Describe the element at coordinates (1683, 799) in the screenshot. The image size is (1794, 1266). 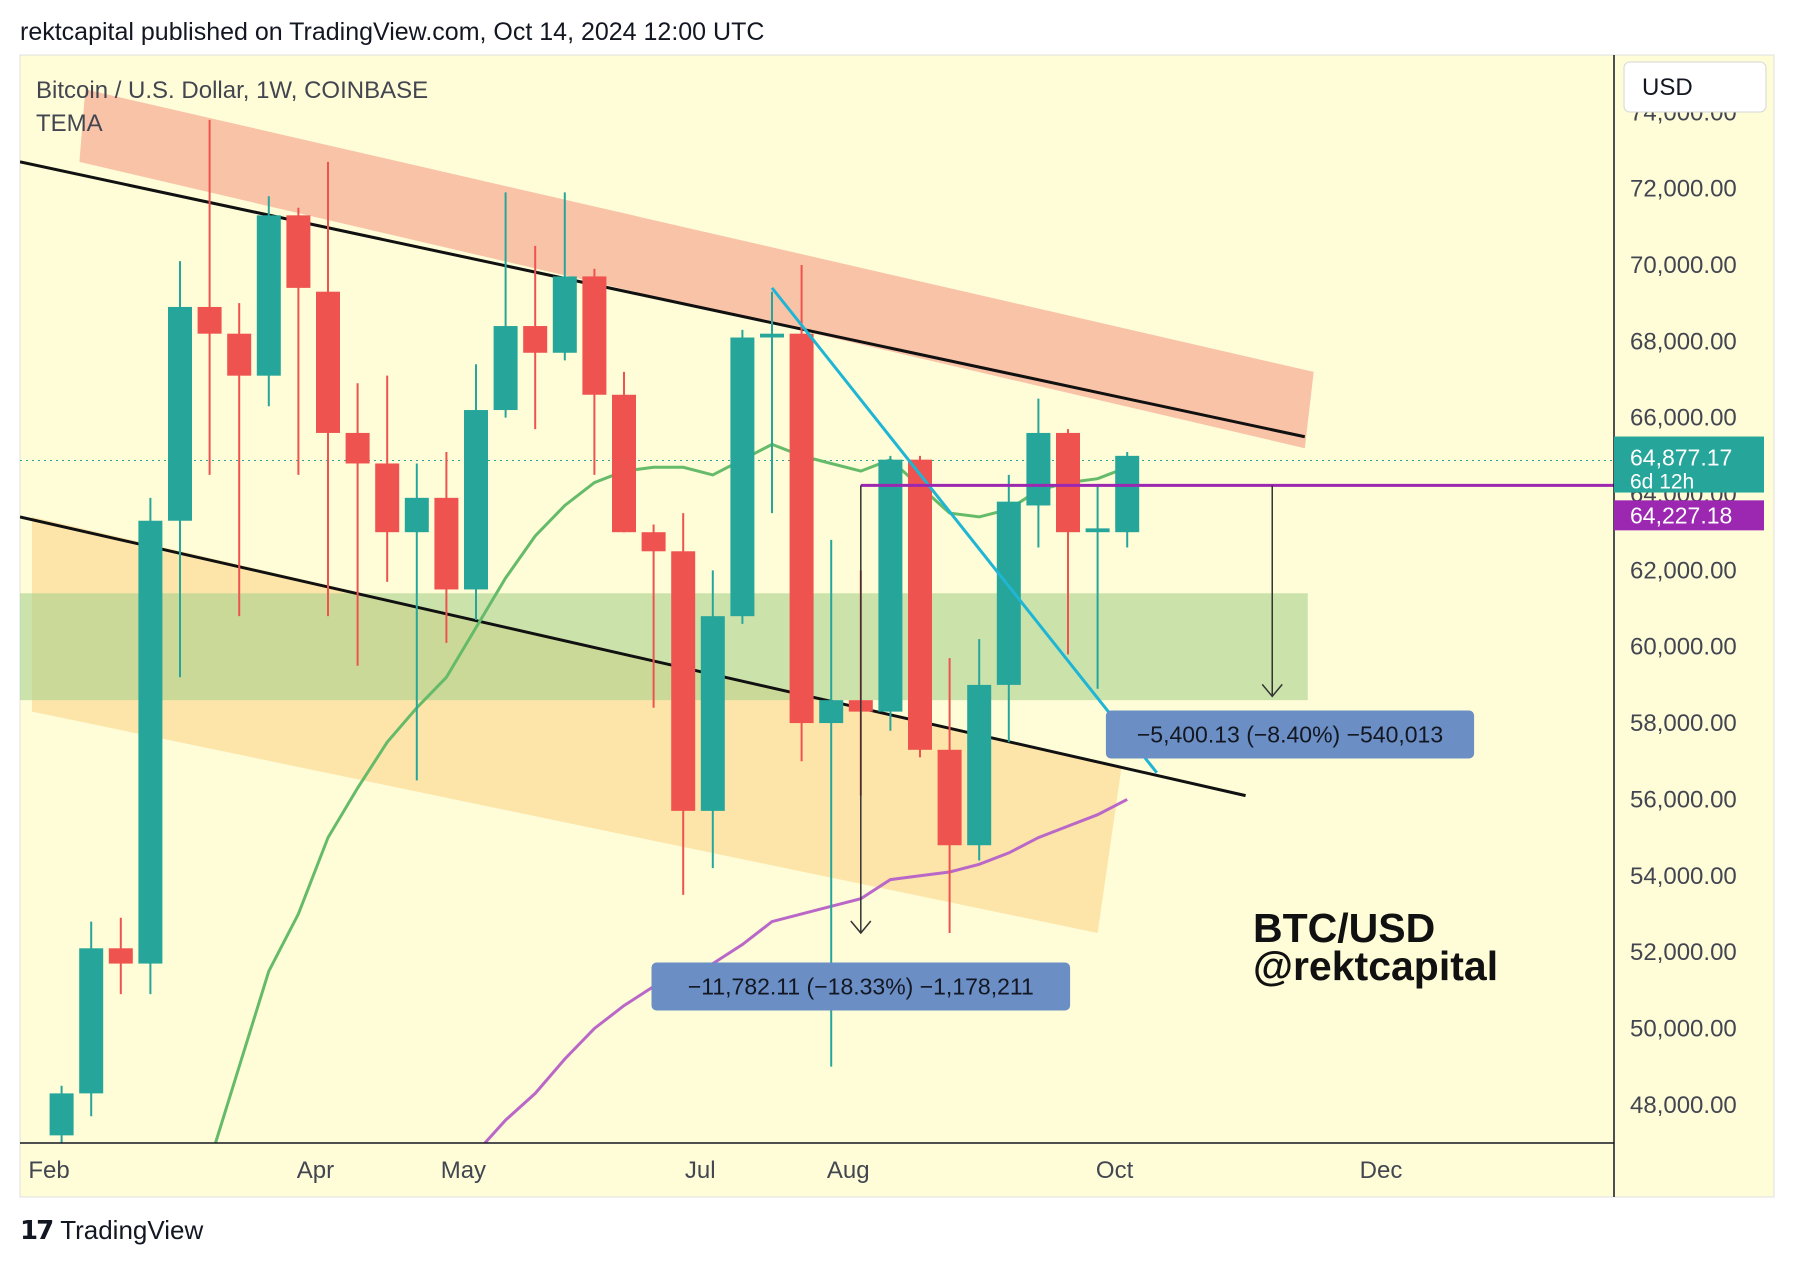
I see `y-tick-label: 56,000.00` at that location.